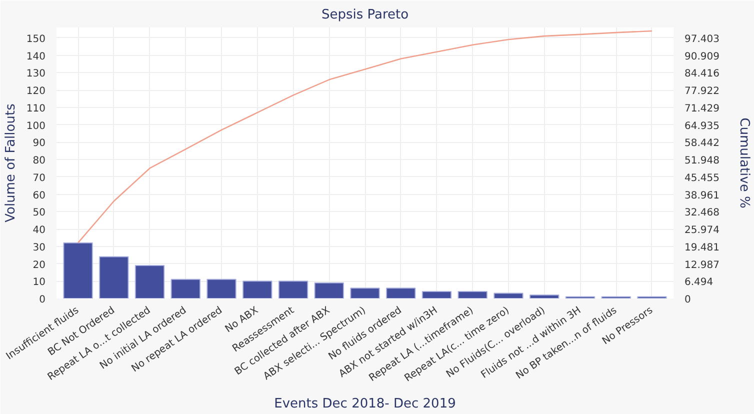 The image size is (754, 414). I want to click on y-tick-label: 20, so click(39, 265).